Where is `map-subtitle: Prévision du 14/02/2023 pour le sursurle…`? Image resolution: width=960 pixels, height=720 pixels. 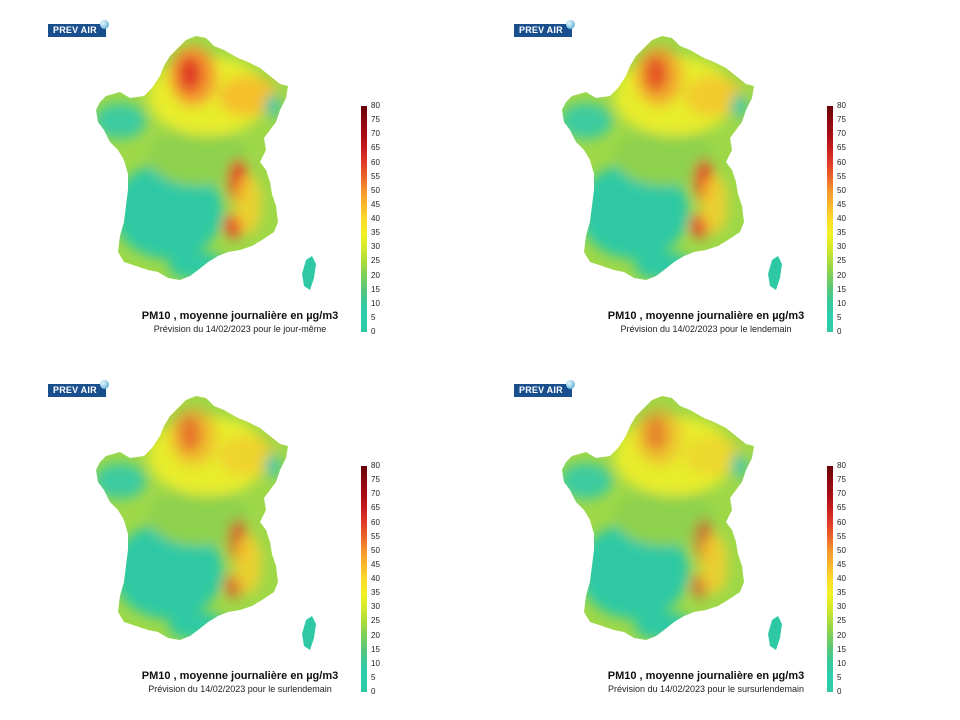 map-subtitle: Prévision du 14/02/2023 pour le sursurle… is located at coordinates (706, 689).